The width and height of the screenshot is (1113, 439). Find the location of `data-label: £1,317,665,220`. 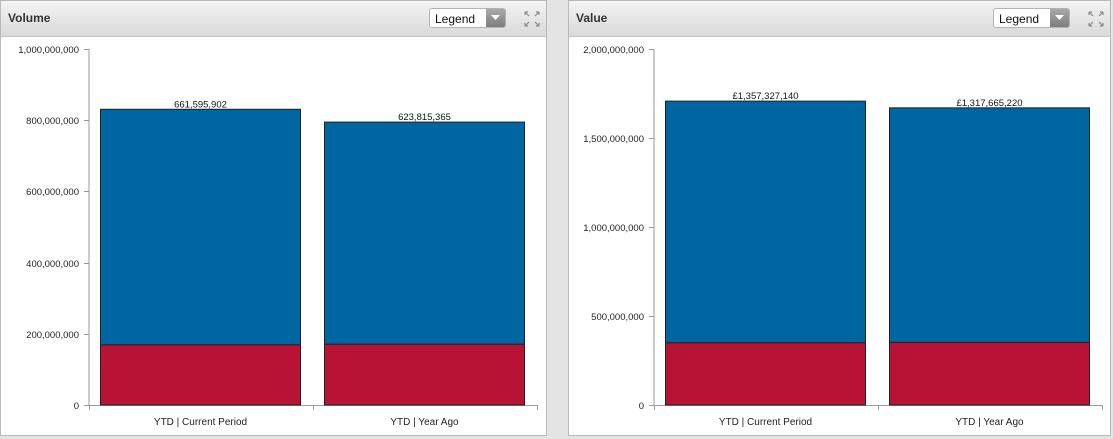

data-label: £1,317,665,220 is located at coordinates (989, 103).